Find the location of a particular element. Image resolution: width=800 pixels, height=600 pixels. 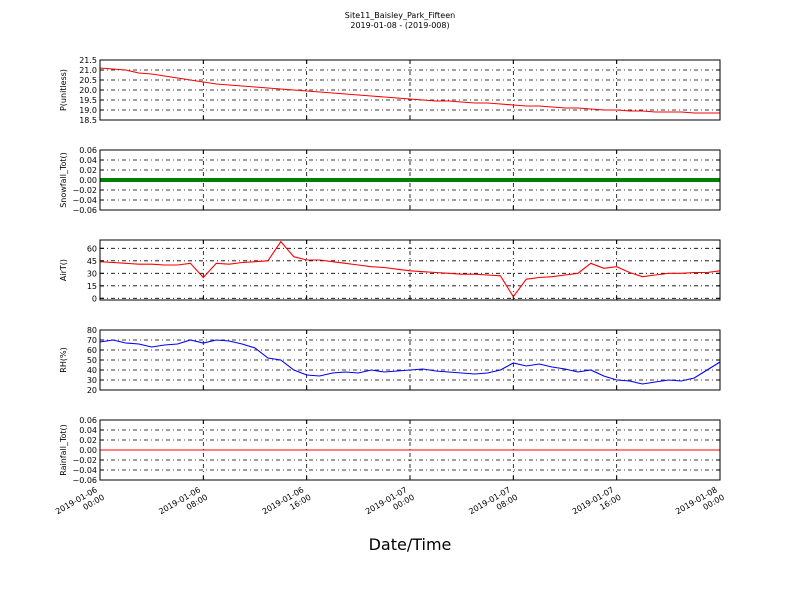

y-tick-label: 40 is located at coordinates (92, 370).